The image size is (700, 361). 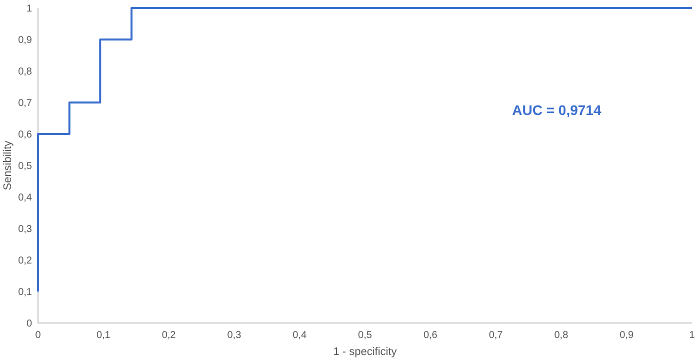 I want to click on x-tick-label: 0,1, so click(x=103, y=335).